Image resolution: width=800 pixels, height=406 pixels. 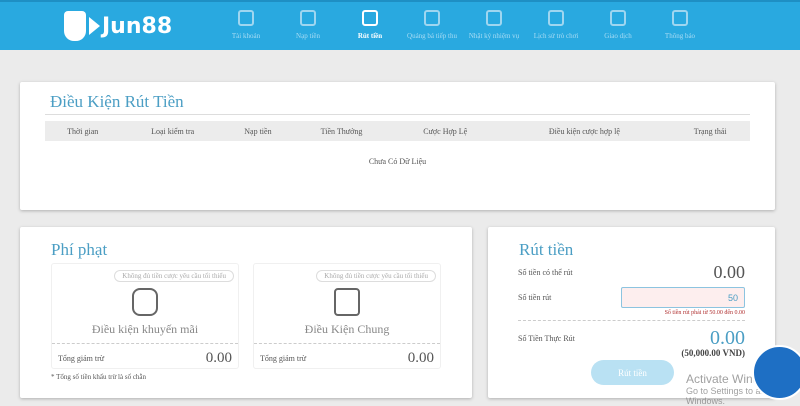 What do you see at coordinates (680, 18) in the screenshot?
I see `envelope-icon` at bounding box center [680, 18].